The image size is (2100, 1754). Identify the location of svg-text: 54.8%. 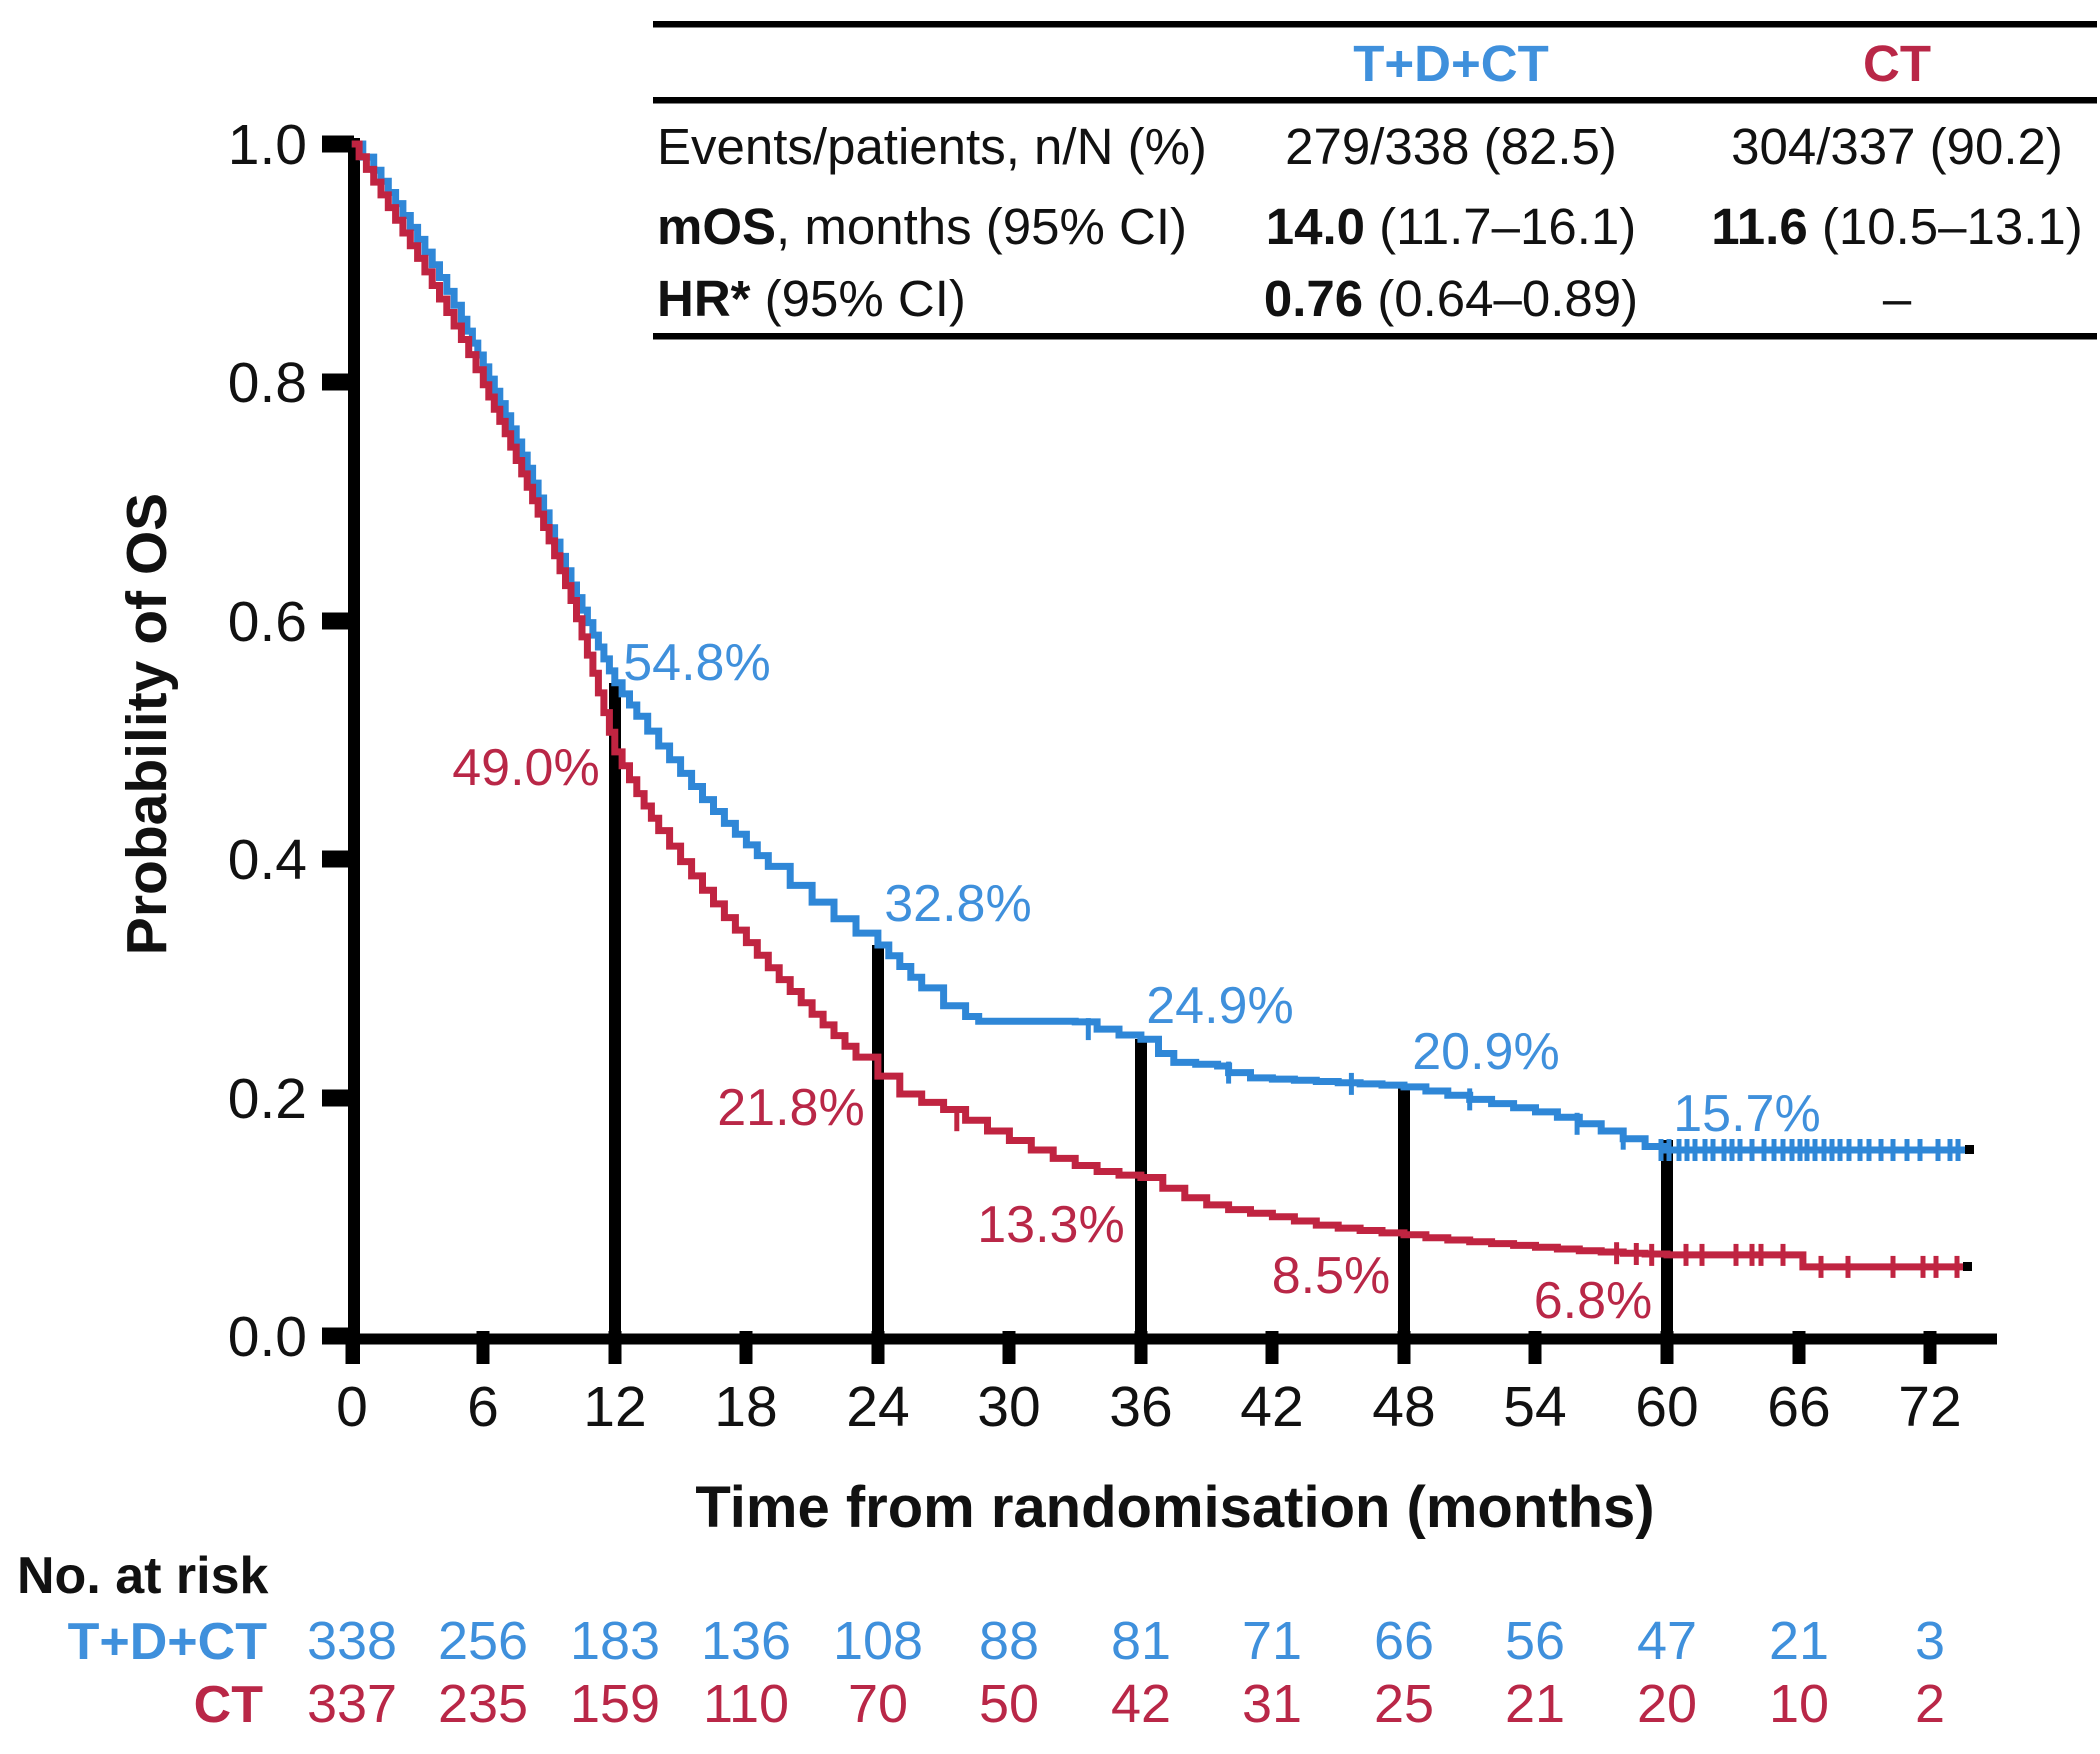
(696, 663).